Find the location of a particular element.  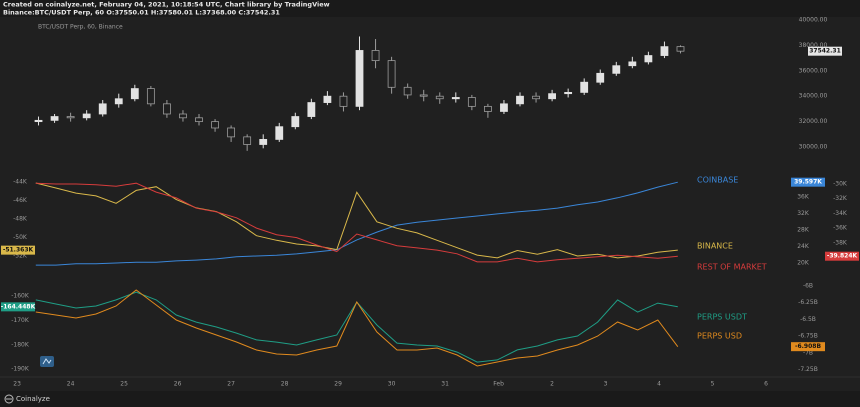

x-tick-label: 3 is located at coordinates (606, 384).